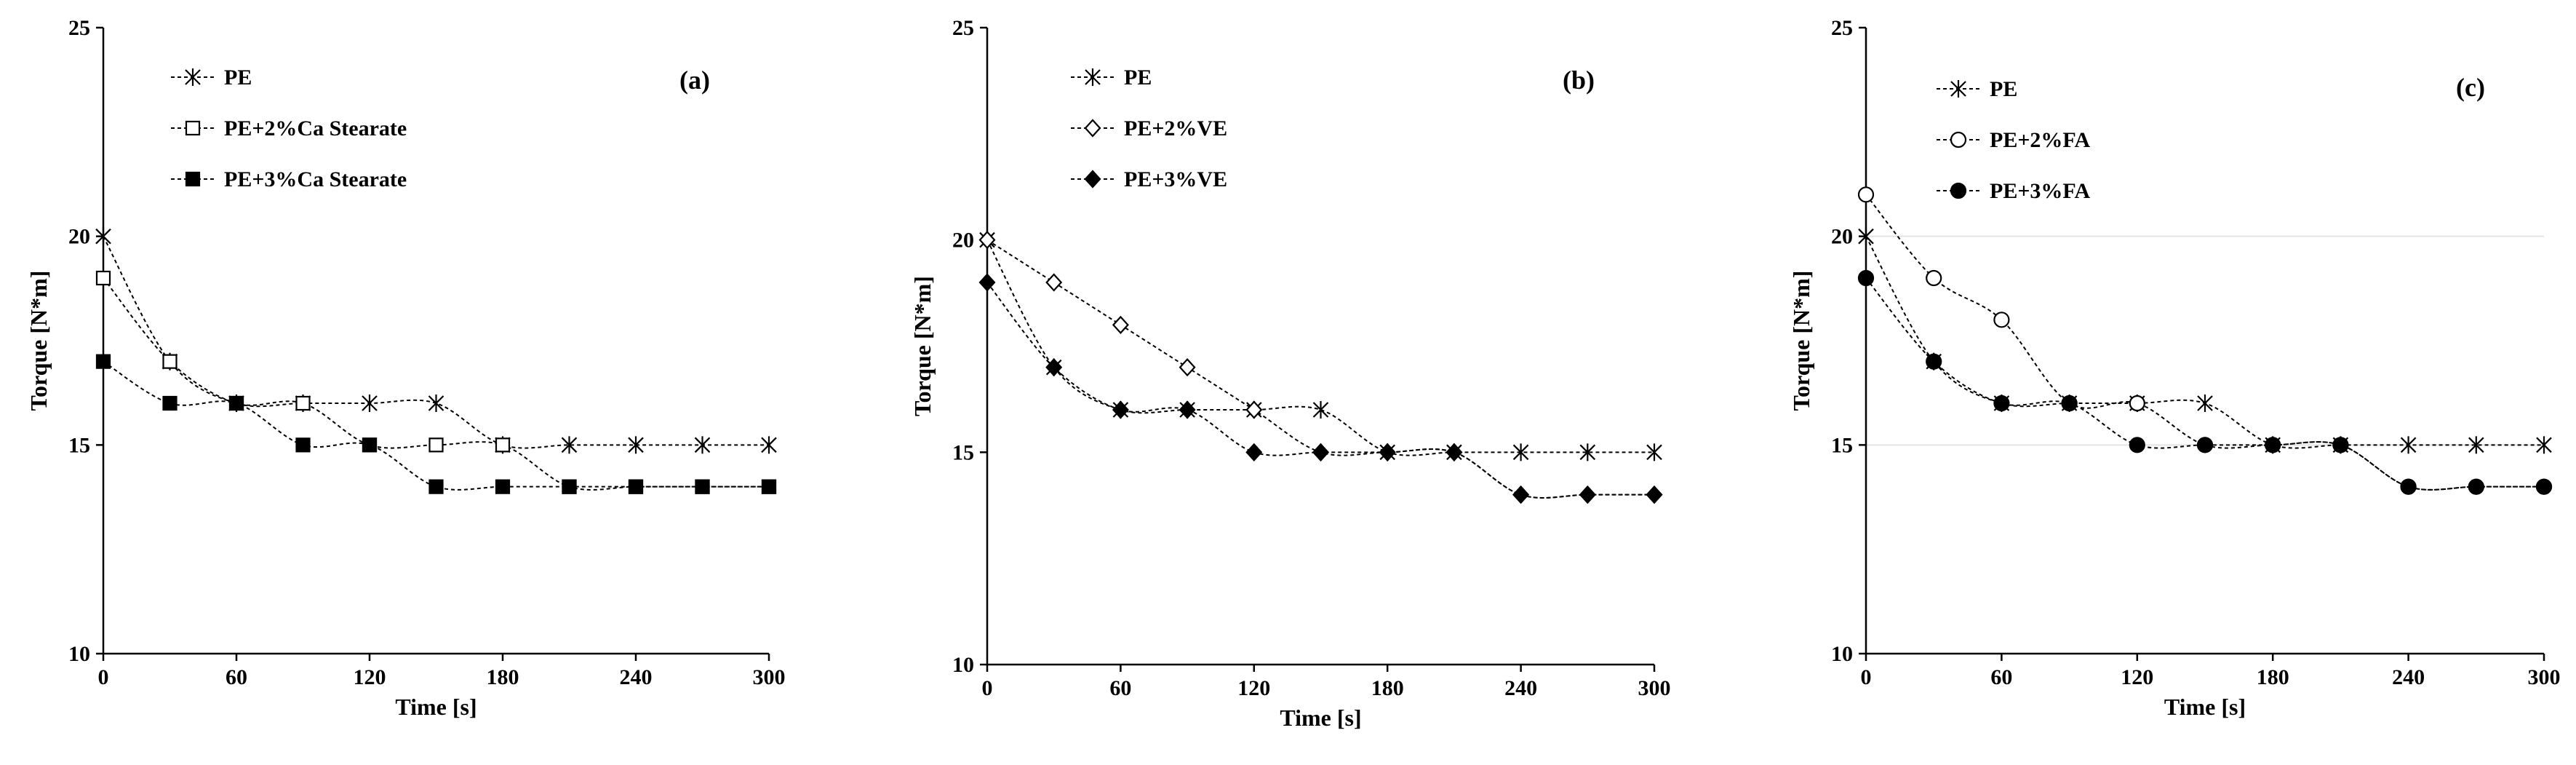 This screenshot has height=765, width=2576. Describe the element at coordinates (79, 28) in the screenshot. I see `y-tick-label-3: 25` at that location.